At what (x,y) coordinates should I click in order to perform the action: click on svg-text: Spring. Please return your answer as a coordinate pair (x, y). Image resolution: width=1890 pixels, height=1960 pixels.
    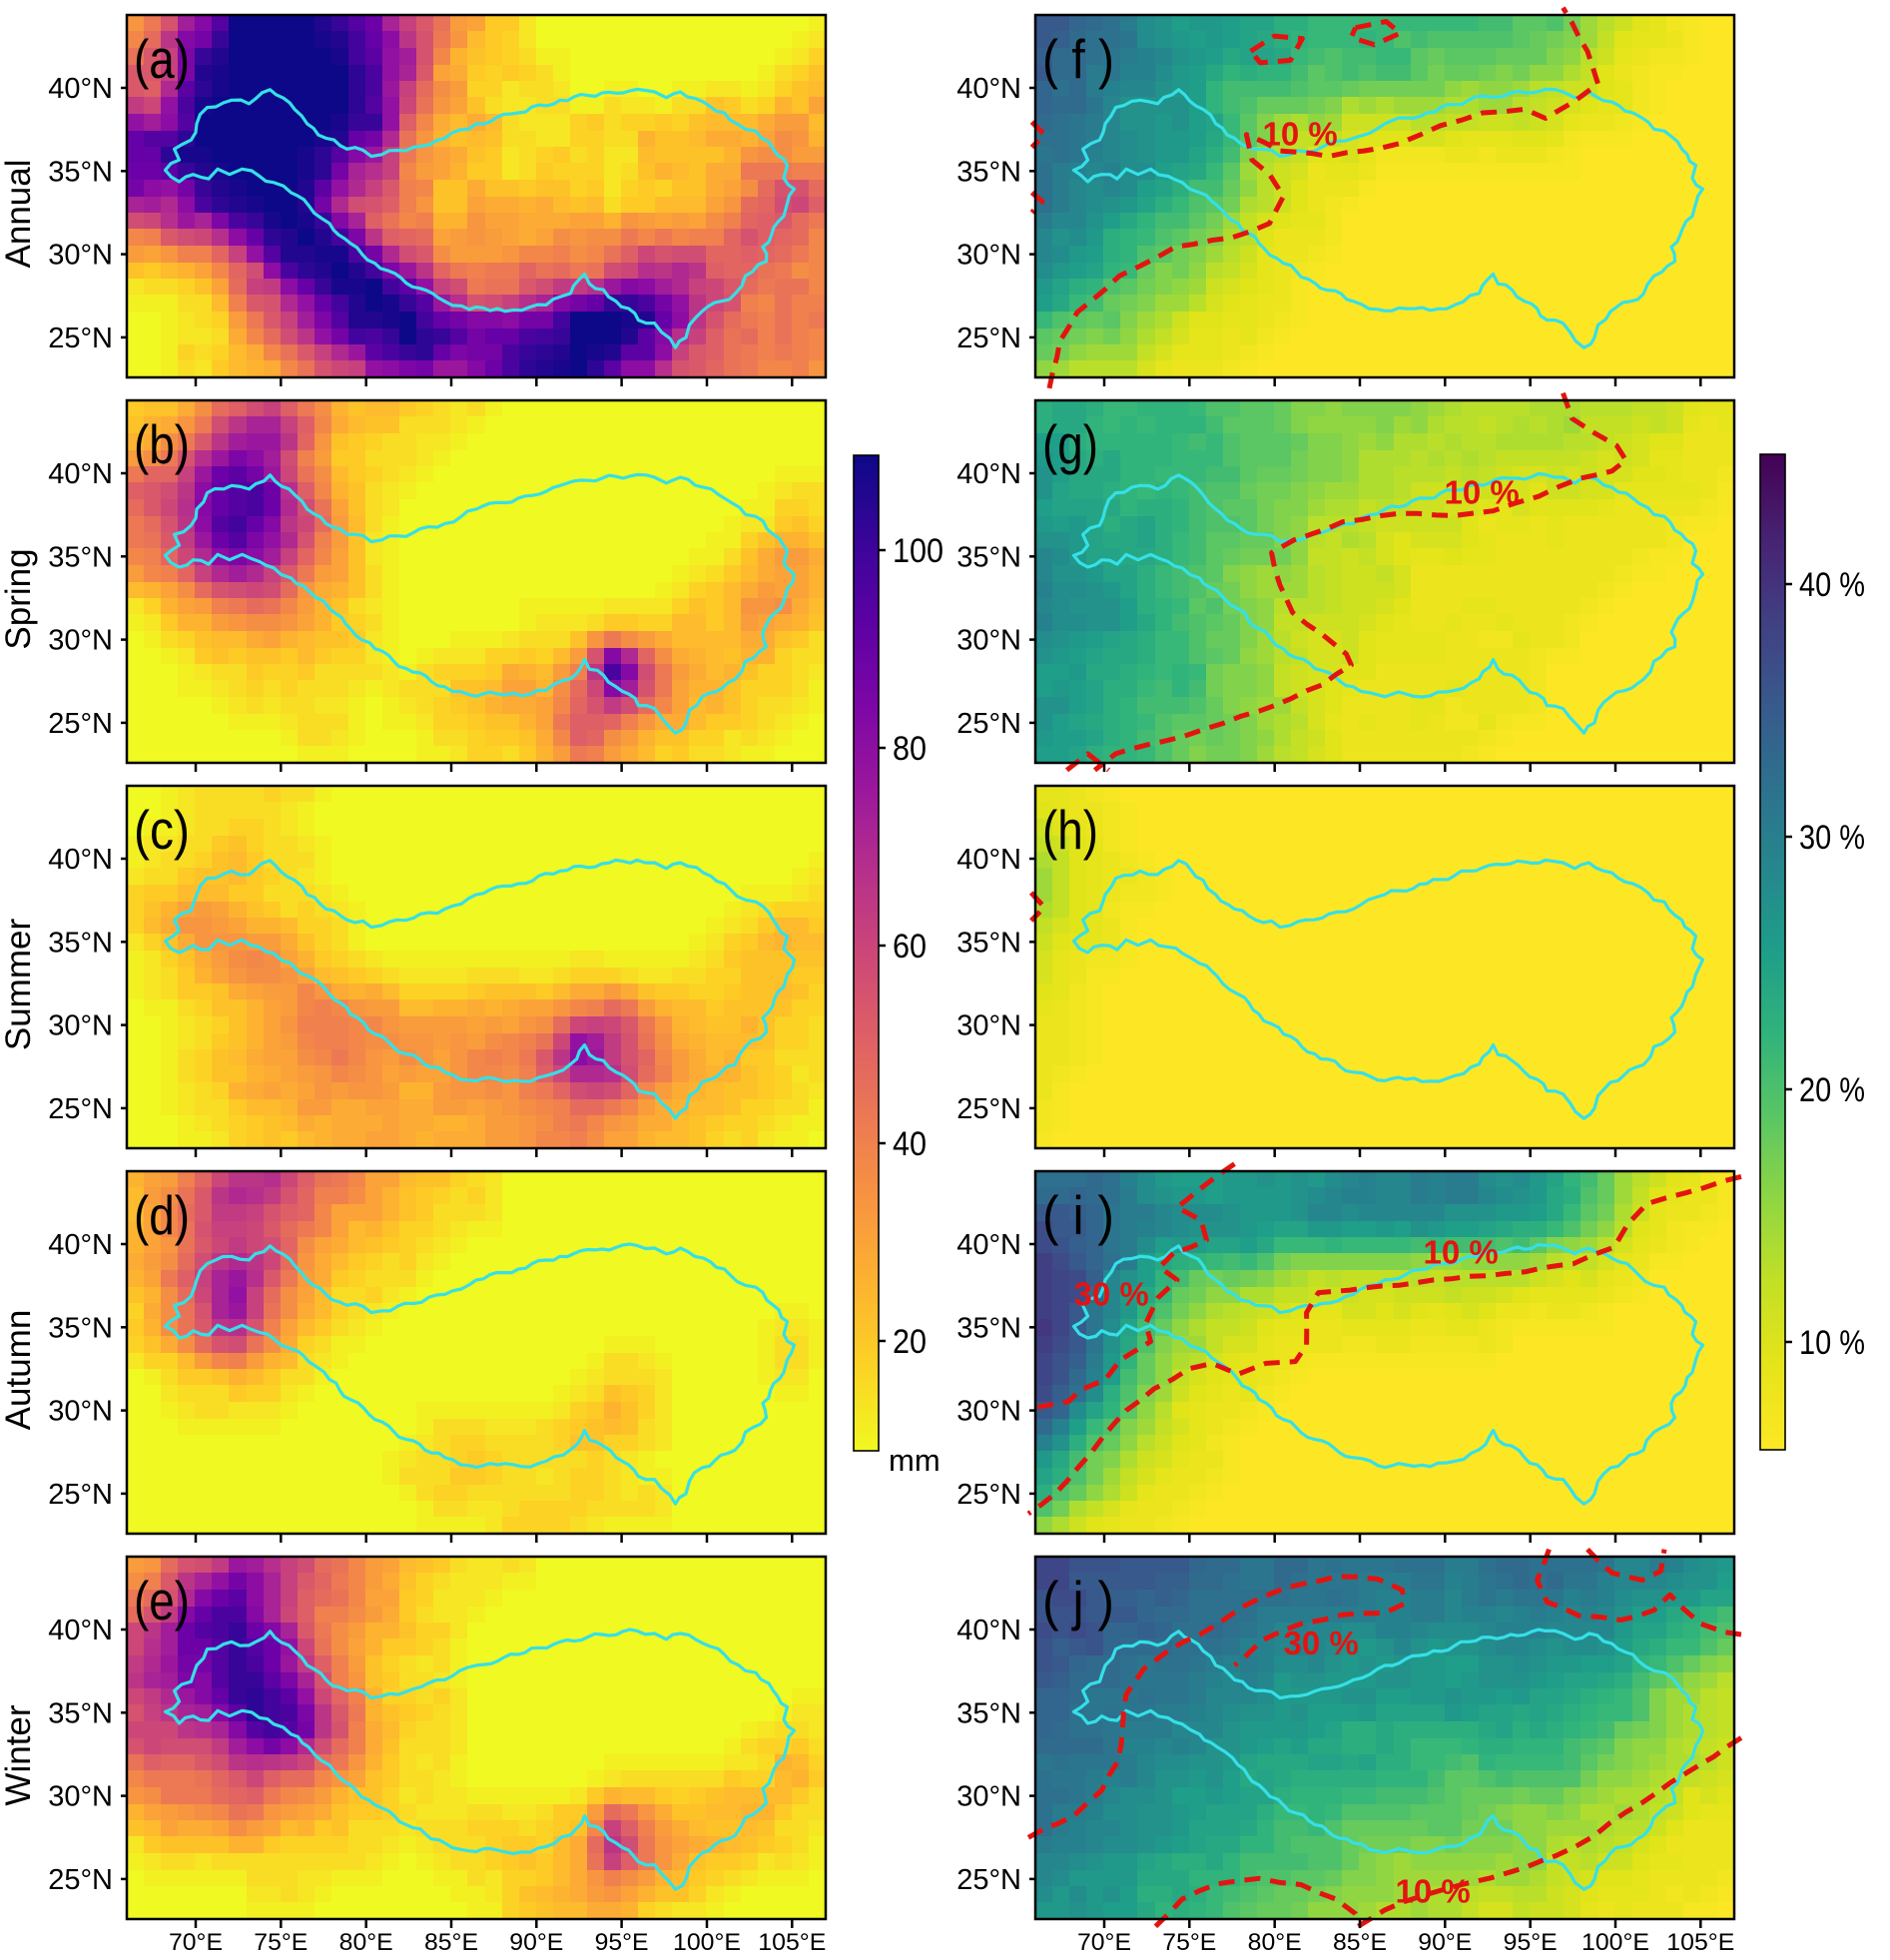
    Looking at the image, I should click on (19, 598).